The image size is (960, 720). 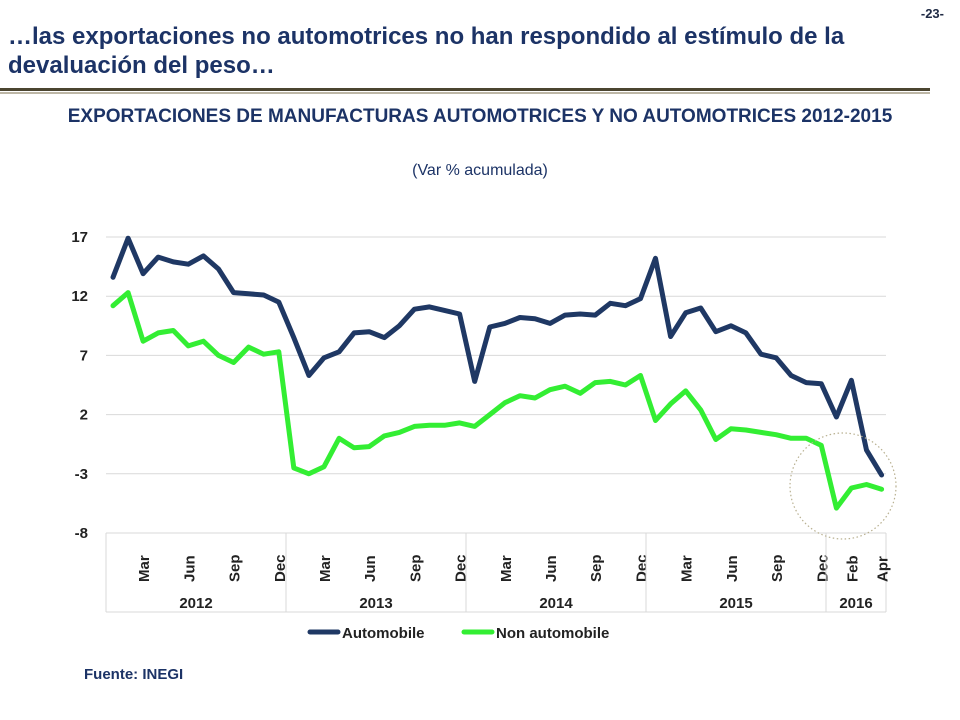 I want to click on y-tick-label: 17, so click(x=79, y=237).